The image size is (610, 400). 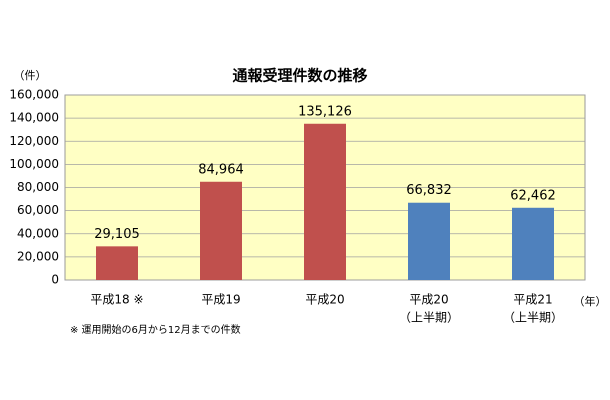 I want to click on value-label: 29,105, so click(x=117, y=234).